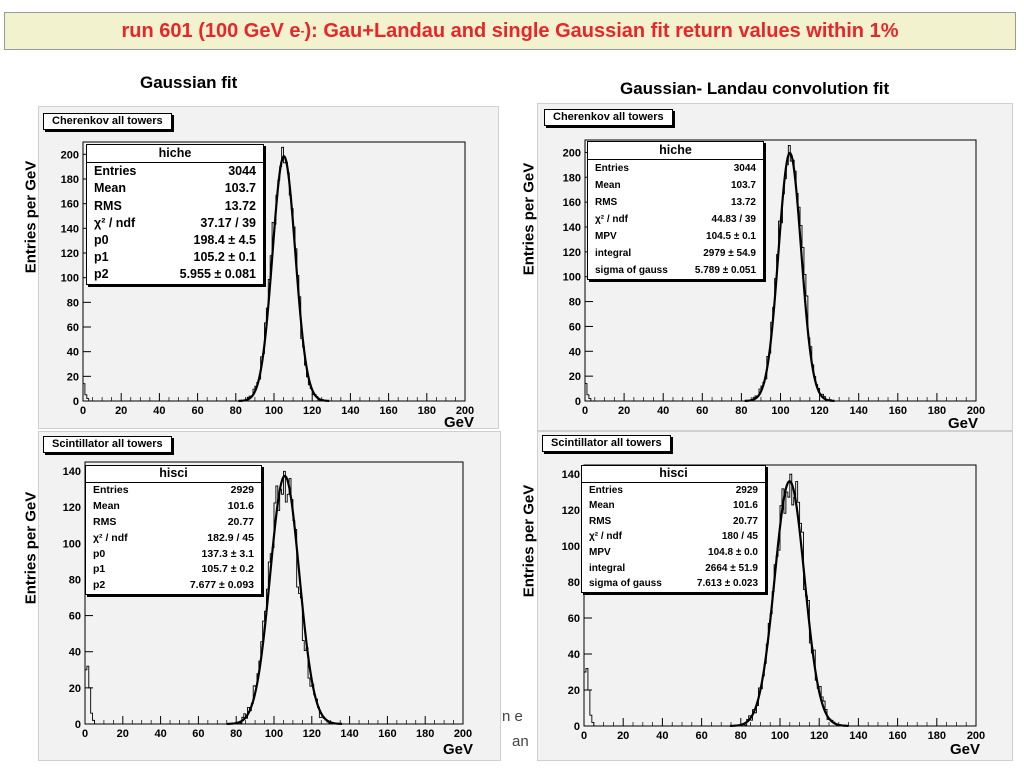 This screenshot has height=768, width=1024. What do you see at coordinates (175, 274) in the screenshot?
I see `stats-row: p2 5.955 ± 0.081` at bounding box center [175, 274].